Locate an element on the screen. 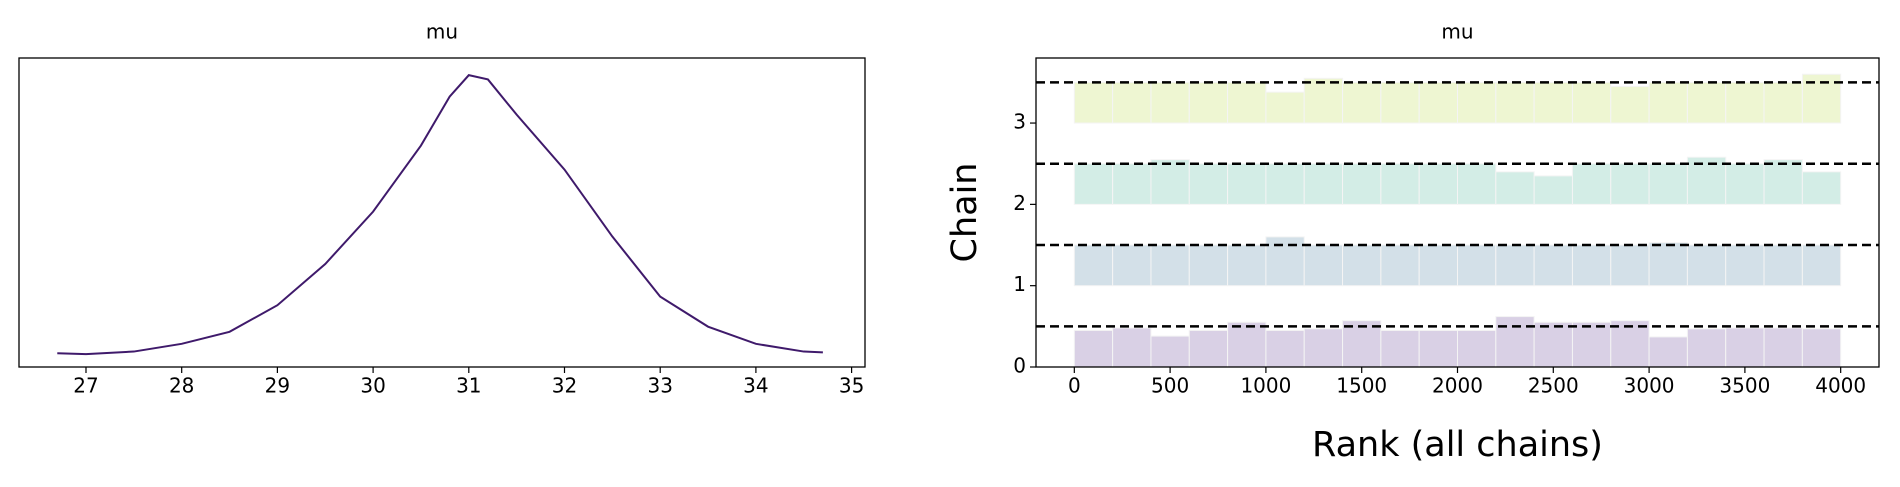  x-tick-label: 0 is located at coordinates (1074, 386).